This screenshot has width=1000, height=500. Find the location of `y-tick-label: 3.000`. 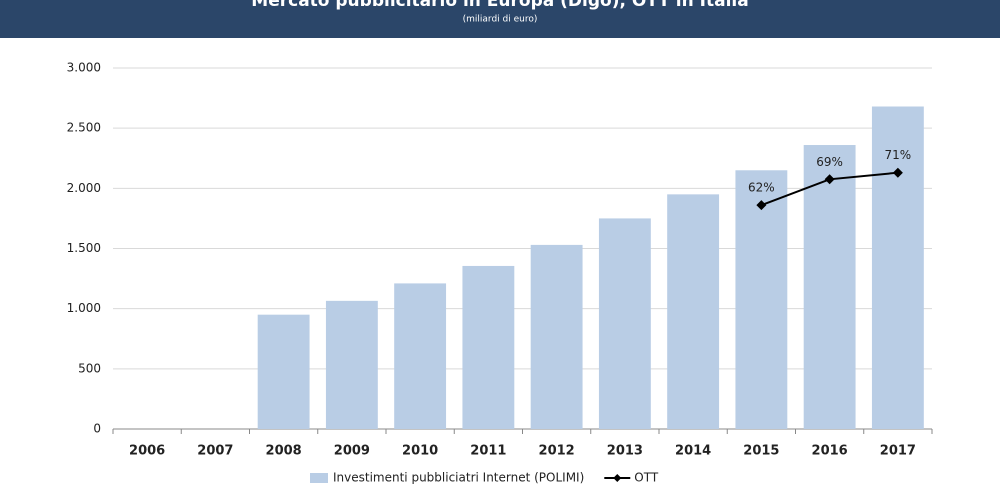

y-tick-label: 3.000 is located at coordinates (84, 68).